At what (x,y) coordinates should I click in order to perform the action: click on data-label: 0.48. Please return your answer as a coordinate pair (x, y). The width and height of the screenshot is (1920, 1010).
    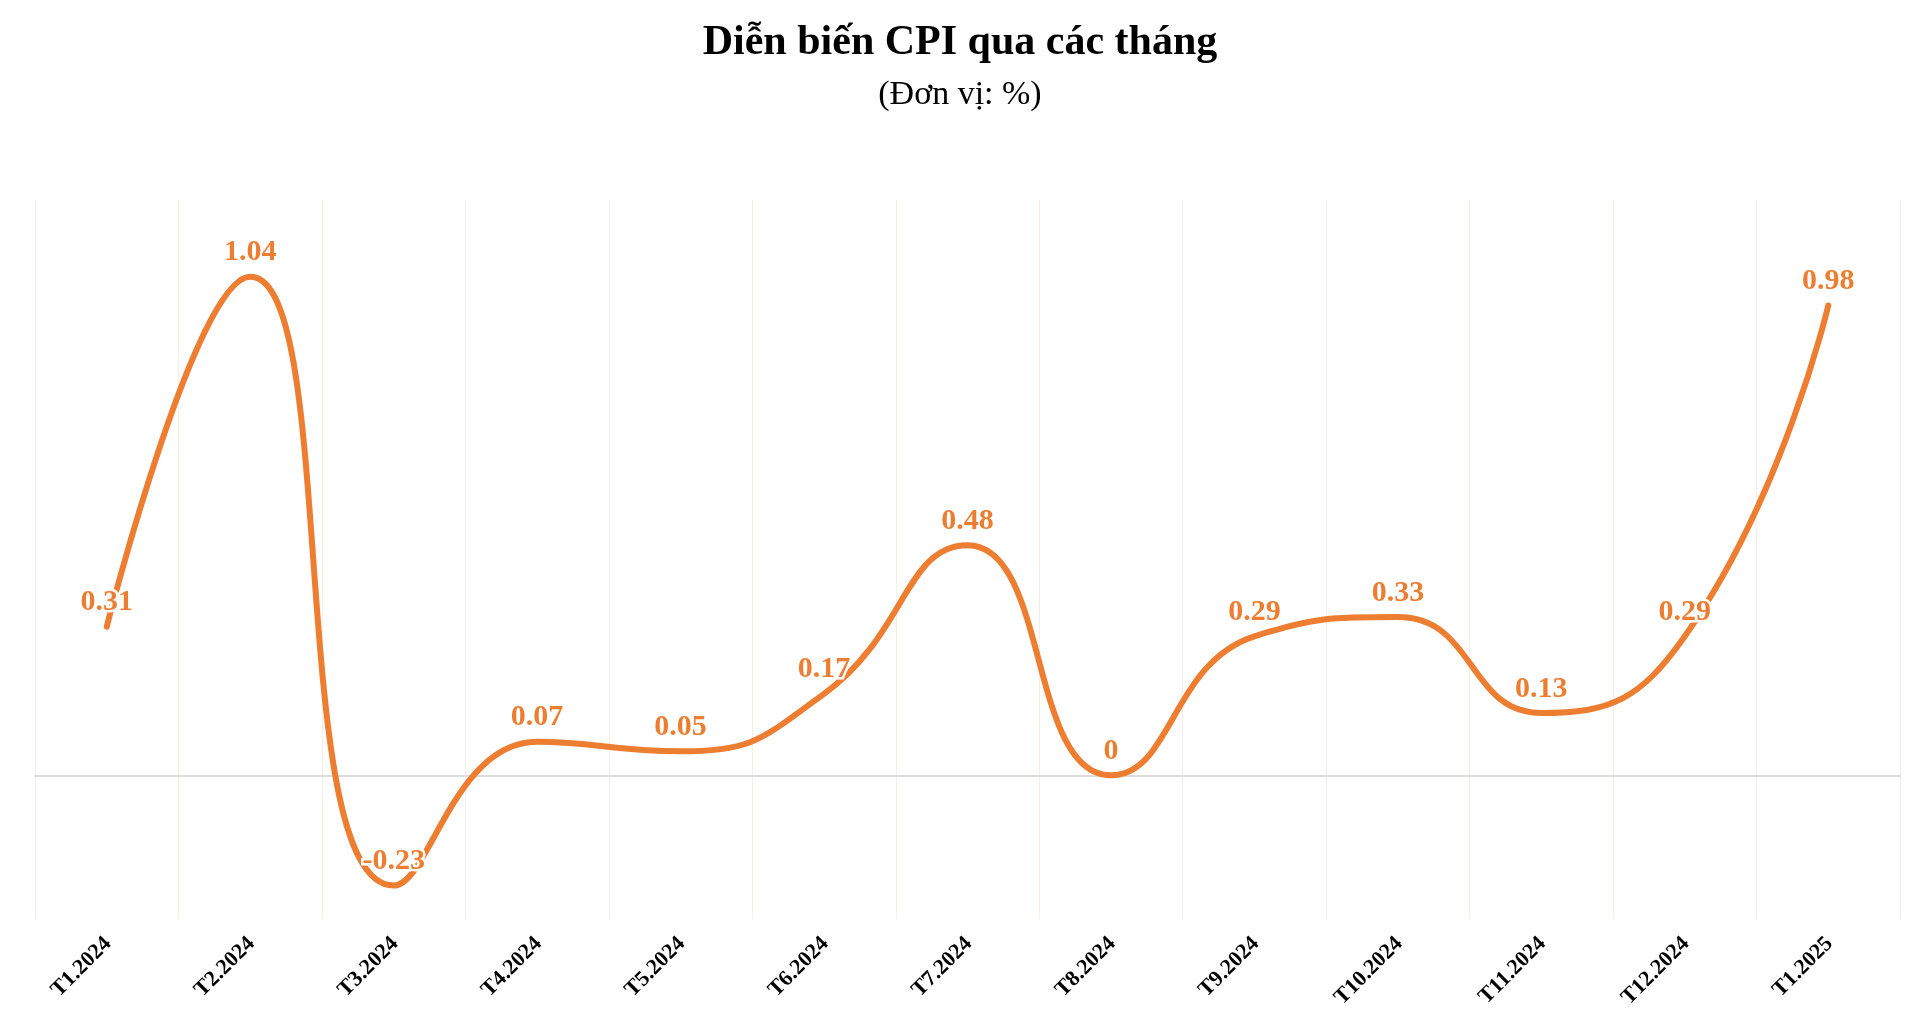
    Looking at the image, I should click on (967, 518).